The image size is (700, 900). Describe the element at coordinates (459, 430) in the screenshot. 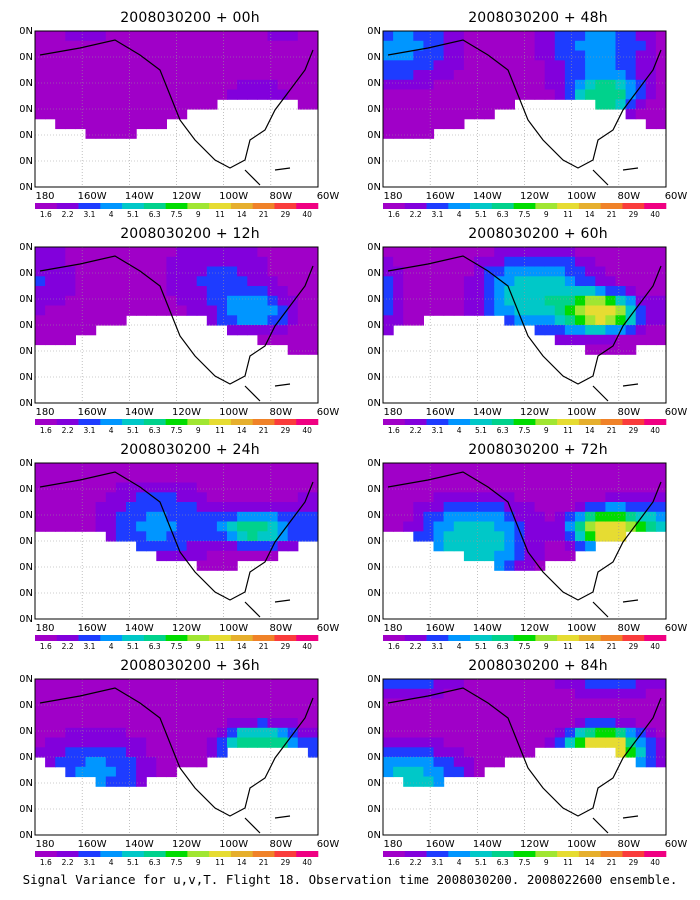

I see `legend-label: 4` at that location.